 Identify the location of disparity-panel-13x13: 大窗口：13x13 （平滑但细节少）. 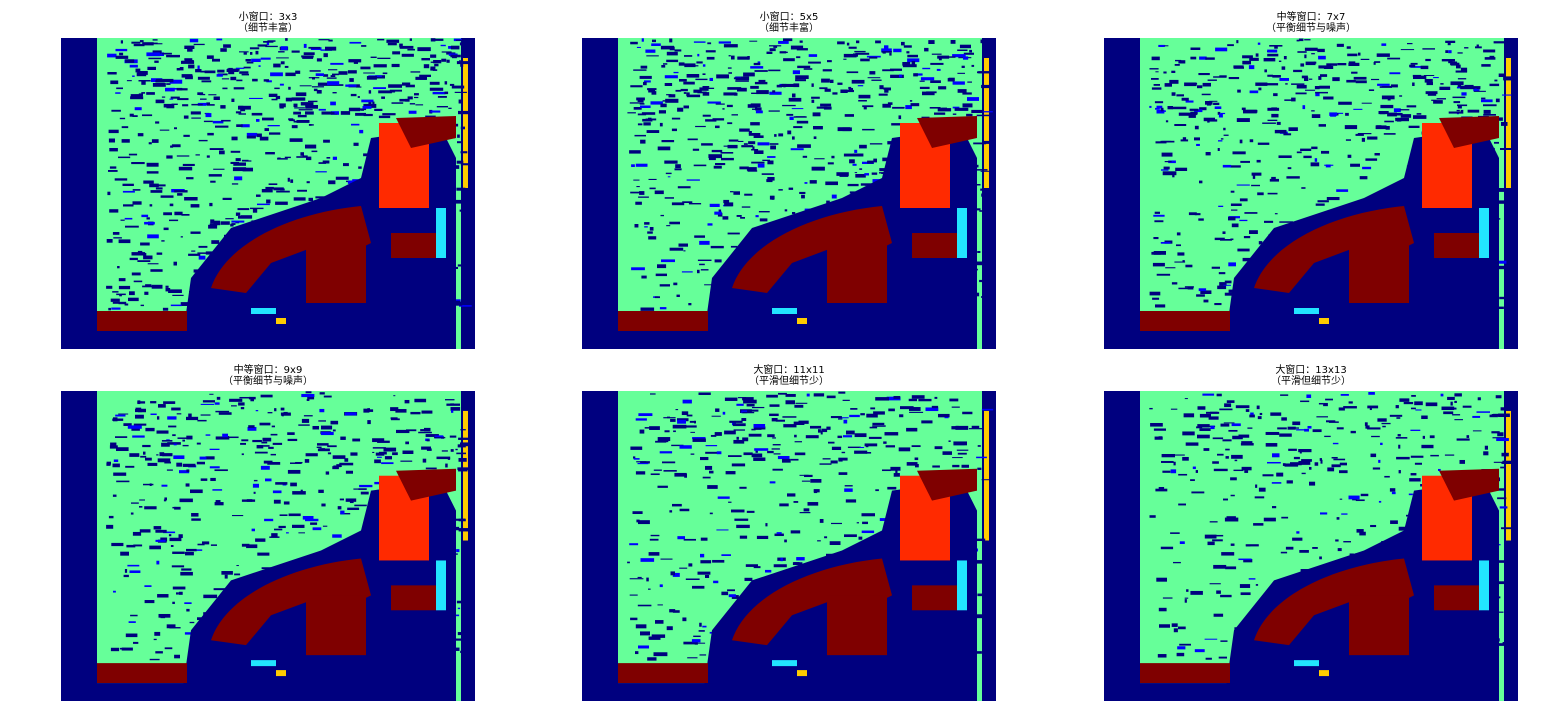
(1311, 533).